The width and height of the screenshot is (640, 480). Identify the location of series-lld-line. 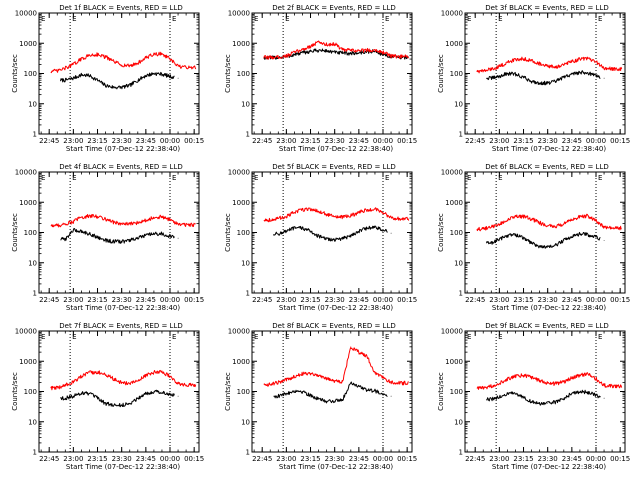
(123, 62).